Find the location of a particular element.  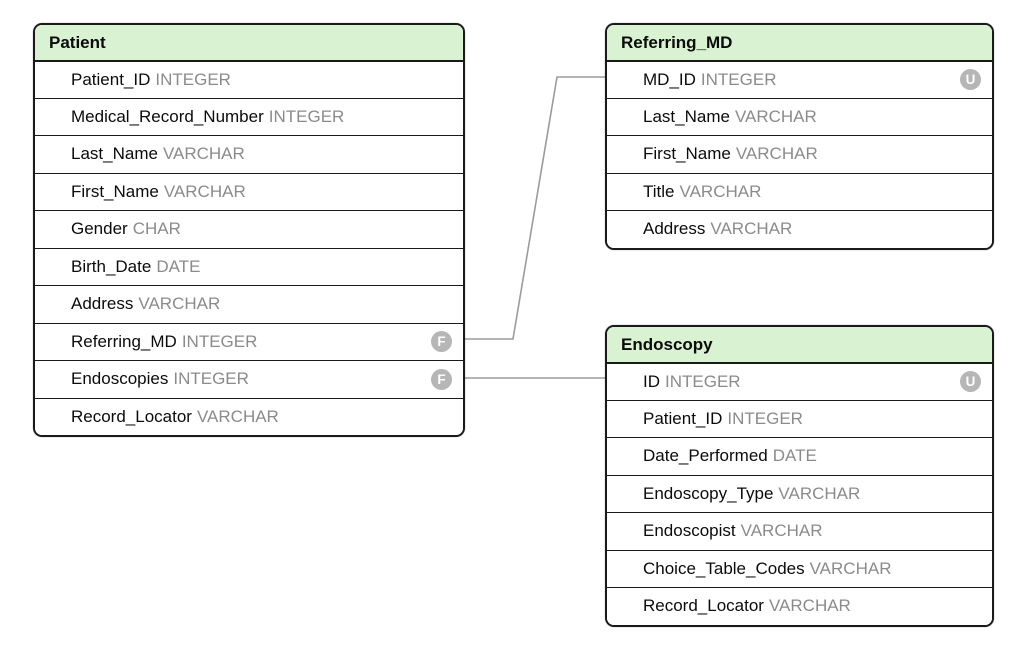

field-row: Referring_MD INTEGER F is located at coordinates (249, 341).